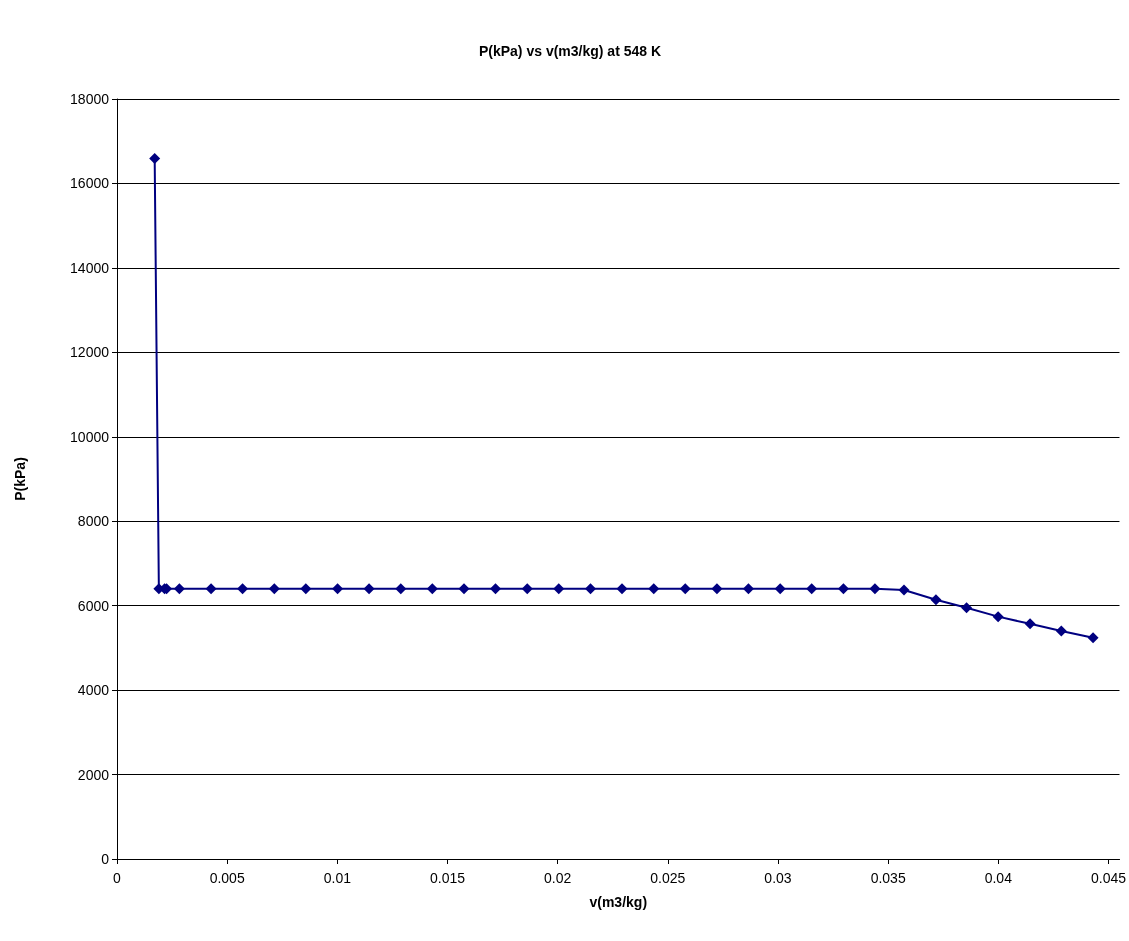 Image resolution: width=1129 pixels, height=941 pixels. Describe the element at coordinates (668, 878) in the screenshot. I see `x-tick-label: 0.025` at that location.